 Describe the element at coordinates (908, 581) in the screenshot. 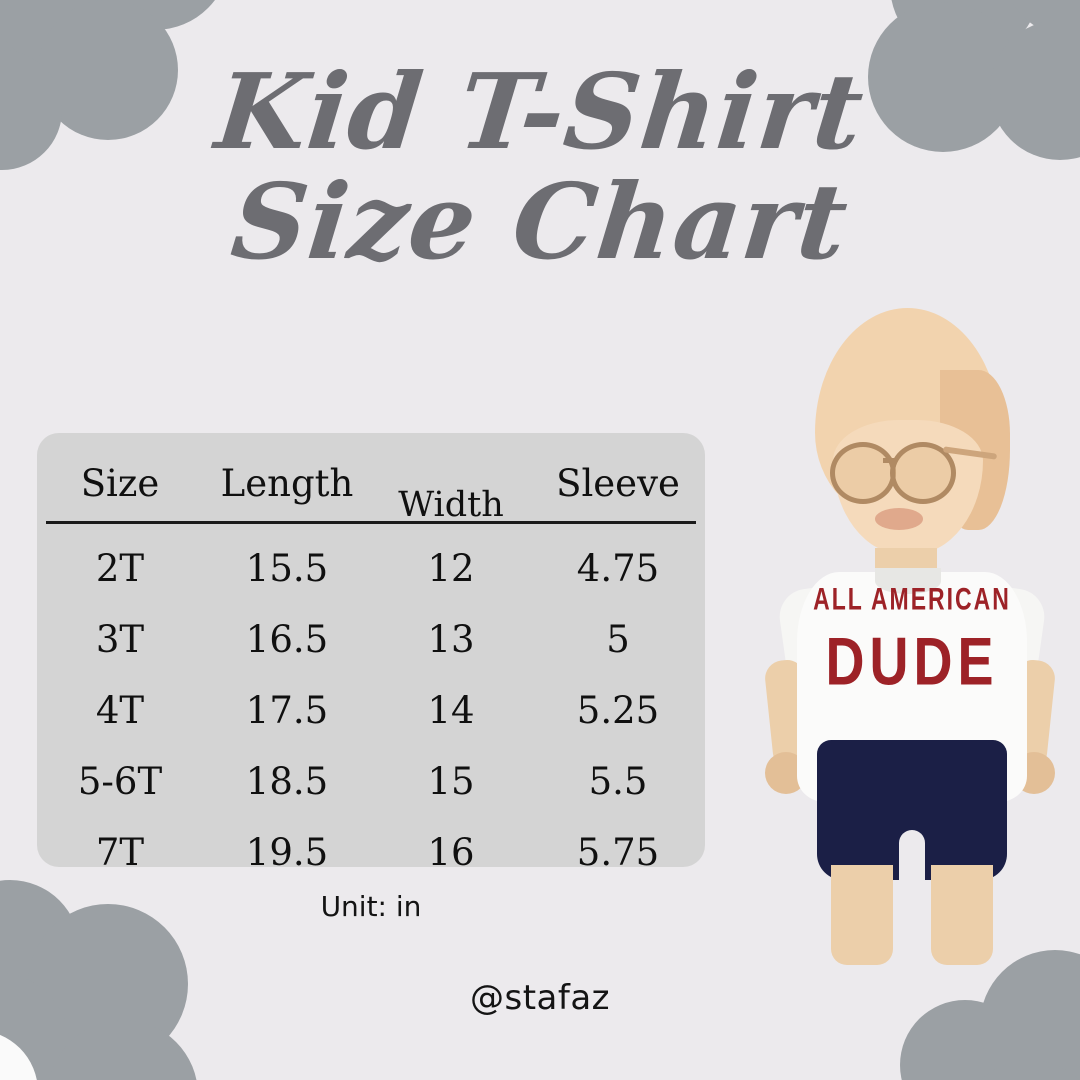

I see `tshirt-collar` at that location.